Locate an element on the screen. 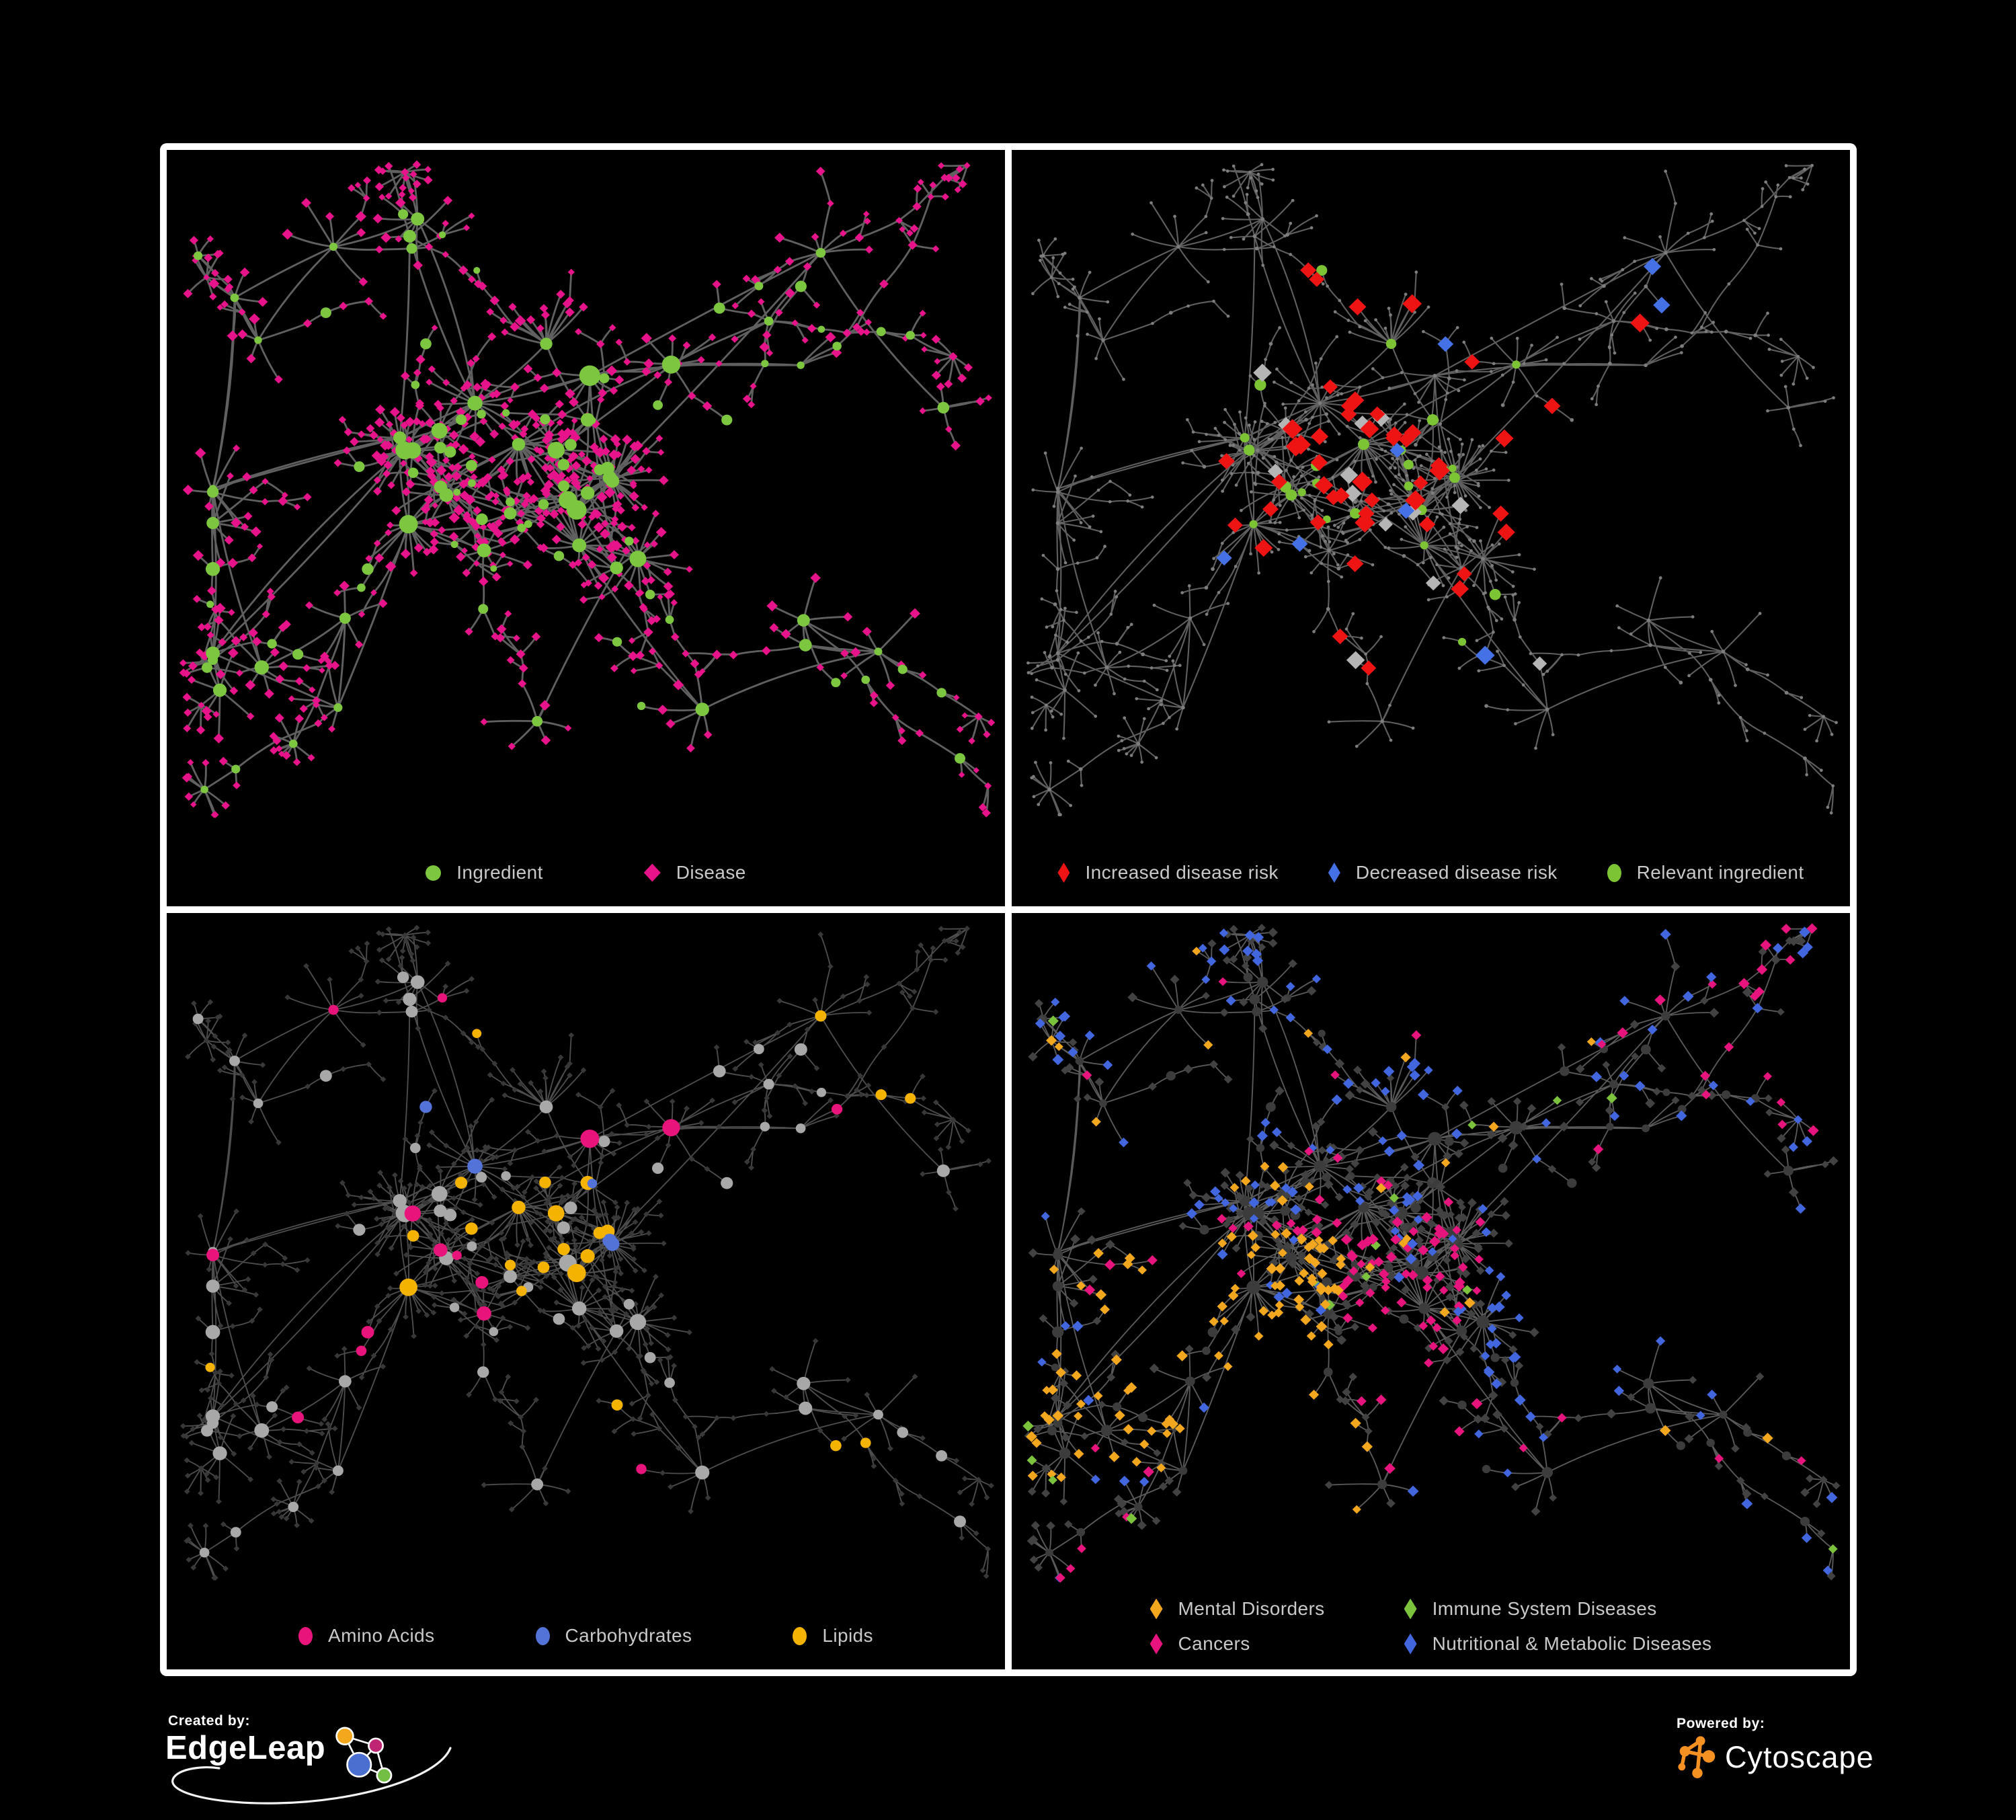  legend-label: Mental Disorders is located at coordinates (1251, 1608).